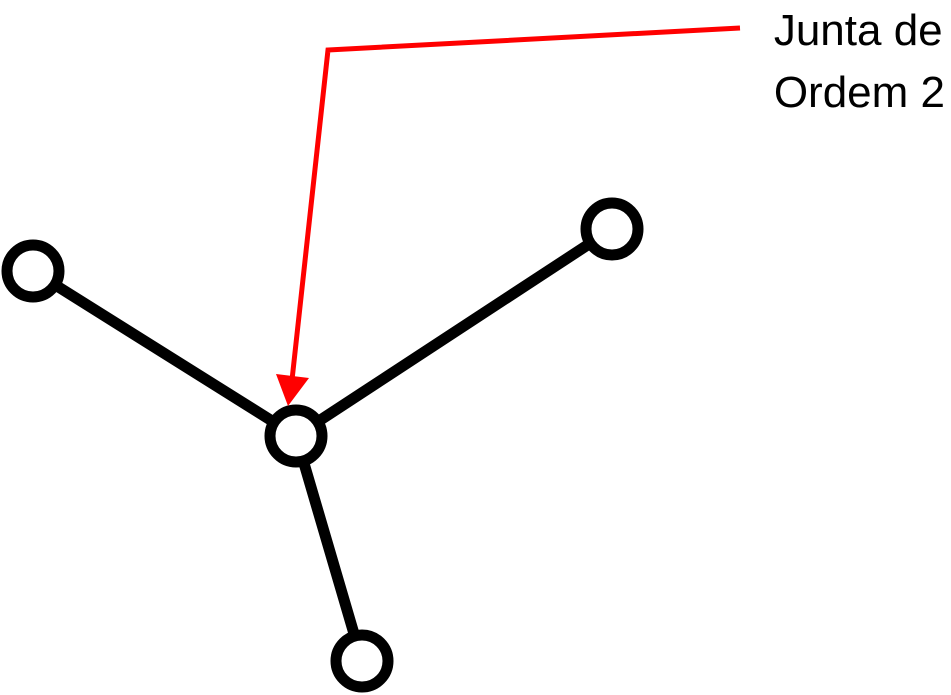 The image size is (951, 695). What do you see at coordinates (858, 30) in the screenshot?
I see `annotation-label-line1: Junta de` at bounding box center [858, 30].